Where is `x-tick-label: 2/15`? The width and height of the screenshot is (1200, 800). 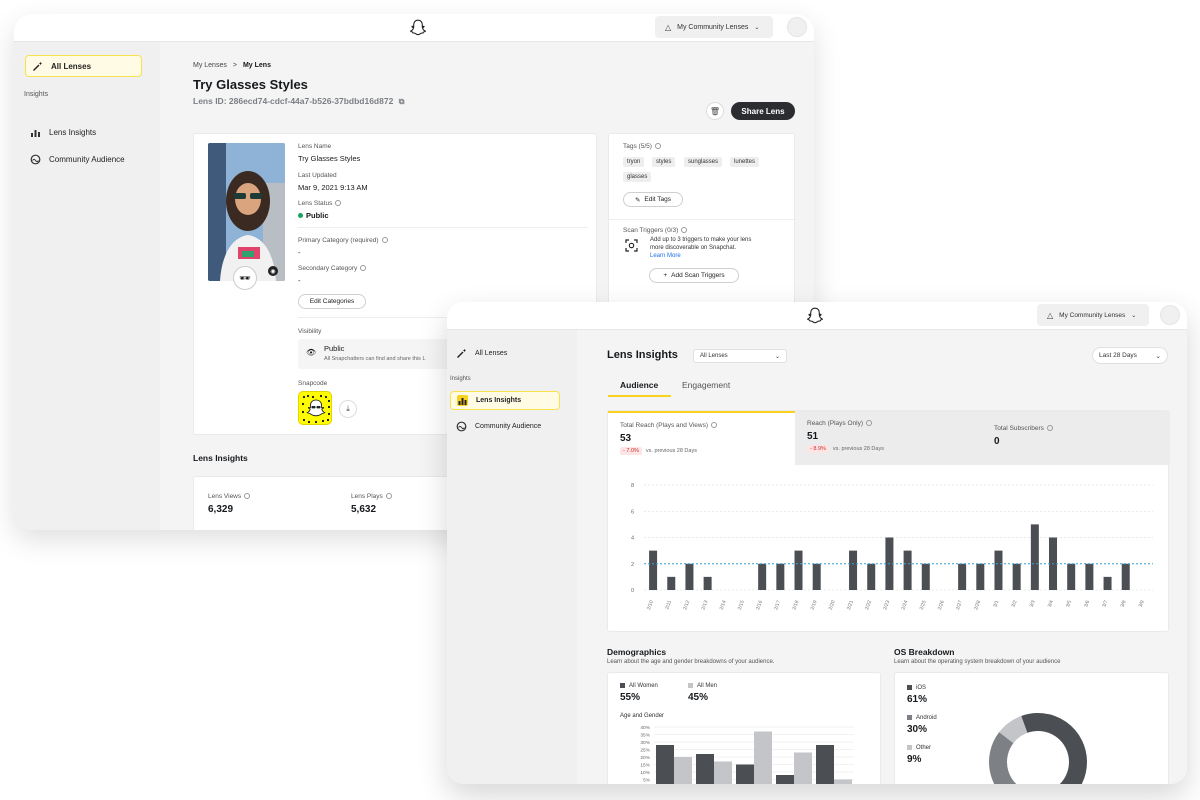 x-tick-label: 2/15 is located at coordinates (741, 604).